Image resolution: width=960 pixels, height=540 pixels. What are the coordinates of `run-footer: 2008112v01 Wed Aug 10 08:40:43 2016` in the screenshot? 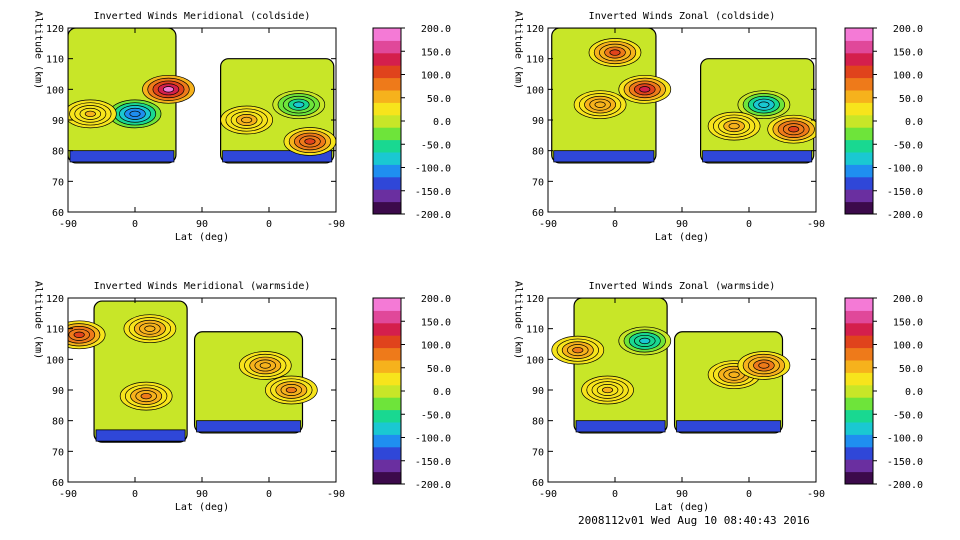 It's located at (694, 520).